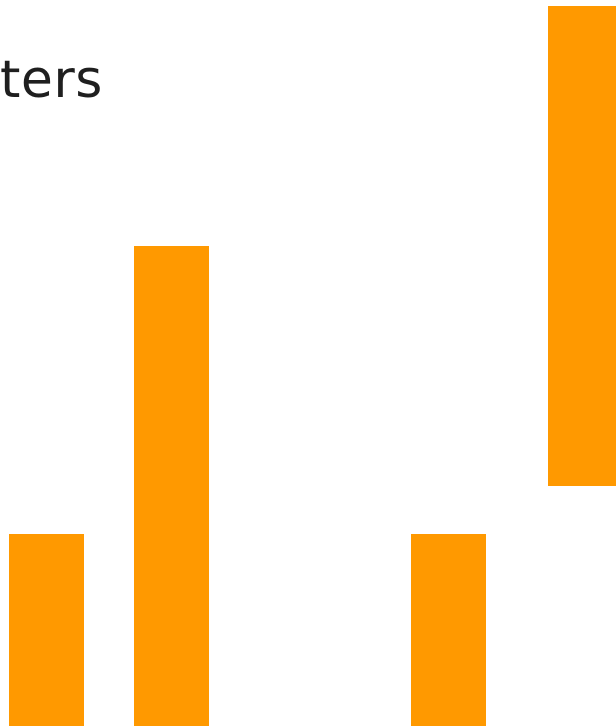 The image size is (616, 726). What do you see at coordinates (51, 80) in the screenshot?
I see `cropped-title-text: ters` at bounding box center [51, 80].